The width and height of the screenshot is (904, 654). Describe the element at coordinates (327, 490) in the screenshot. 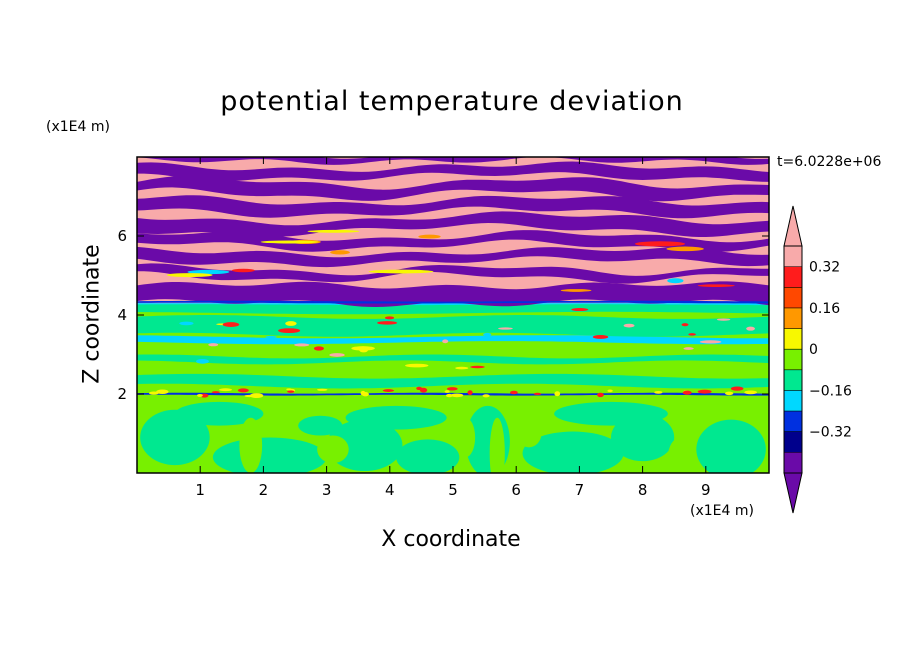

I see `x-tick-label-3: 3` at that location.